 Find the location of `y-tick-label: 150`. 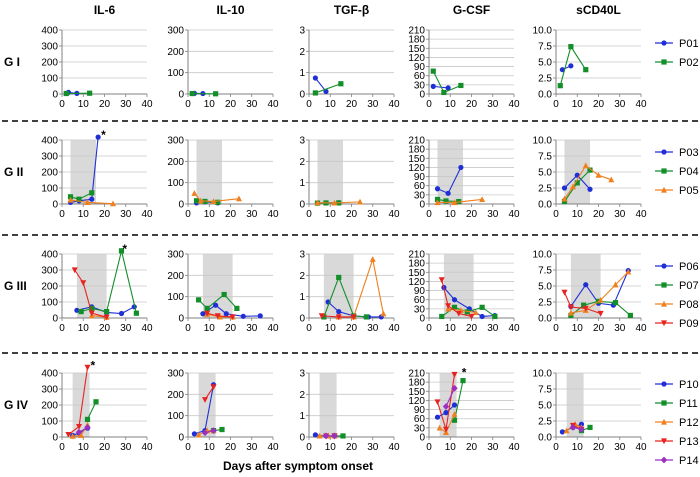

y-tick-label: 150 is located at coordinates (416, 273).